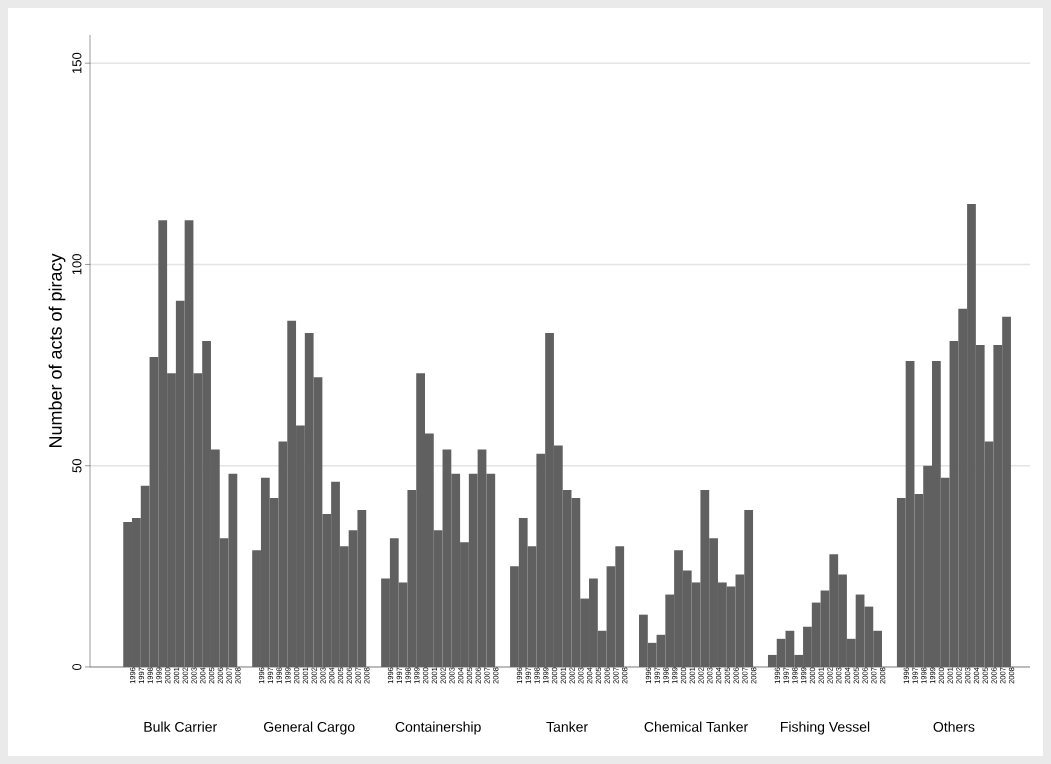 The height and width of the screenshot is (764, 1051). Describe the element at coordinates (77, 466) in the screenshot. I see `y-tick-label: 50` at that location.